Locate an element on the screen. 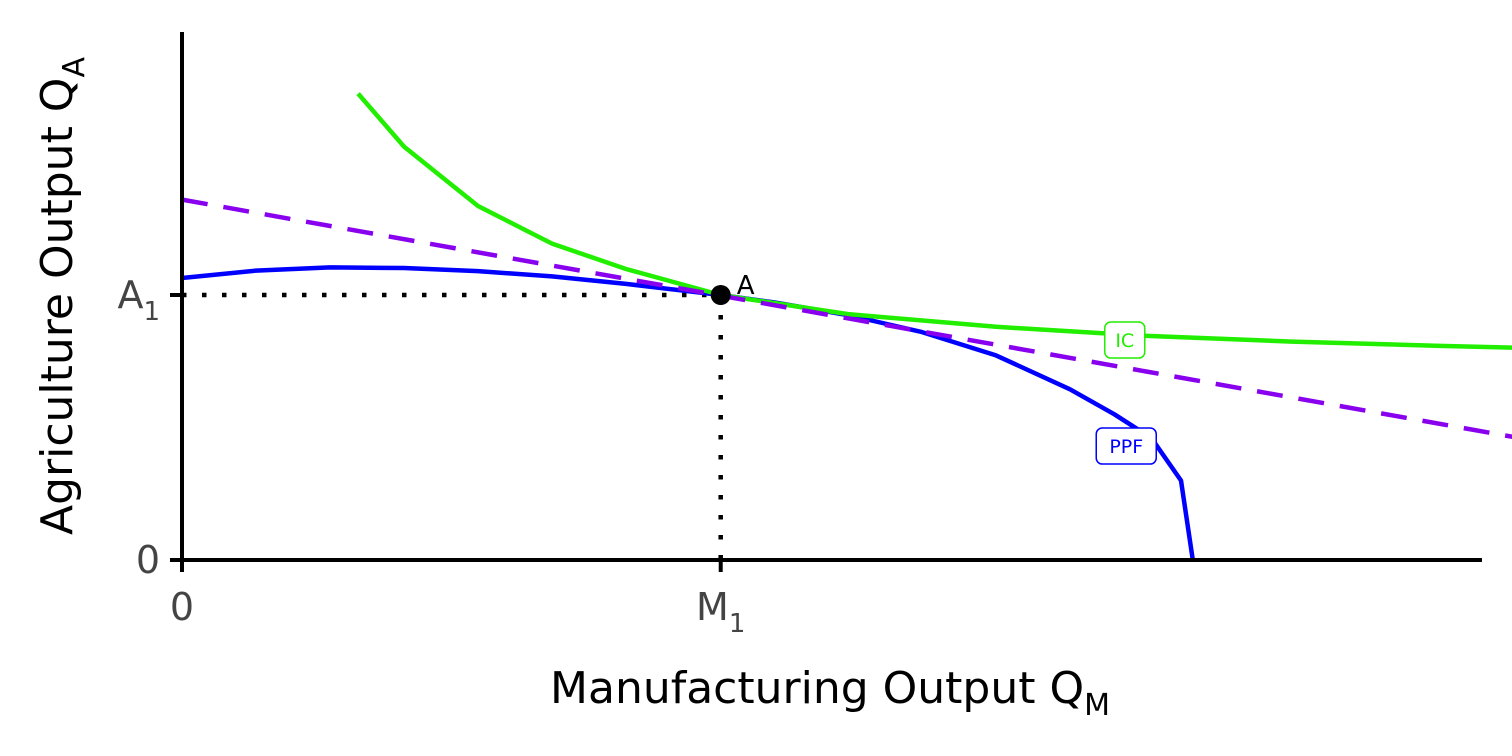 The width and height of the screenshot is (1512, 756). x-axis-title: Manufacturing Output QM is located at coordinates (830, 693).